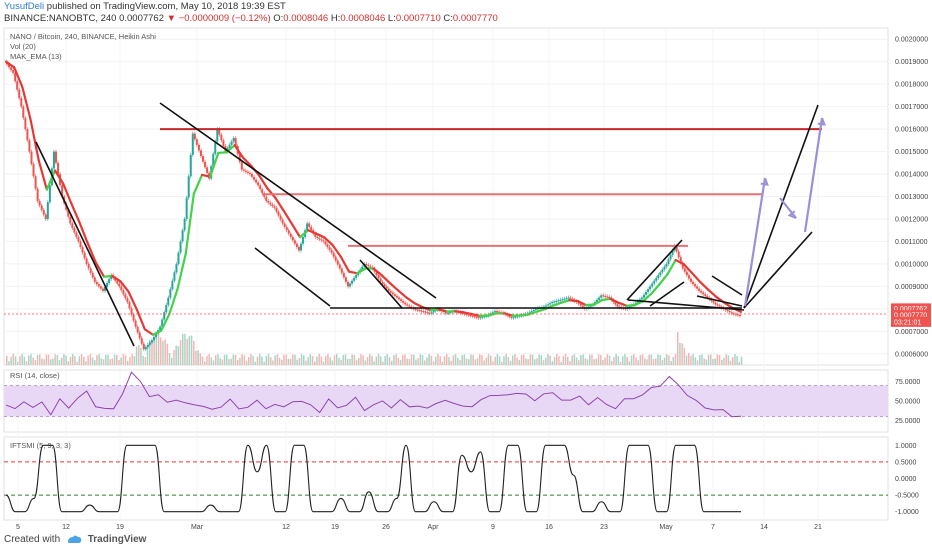 The height and width of the screenshot is (550, 932). Describe the element at coordinates (907, 512) in the screenshot. I see `iftsmi-tick-label: -1.0000` at that location.